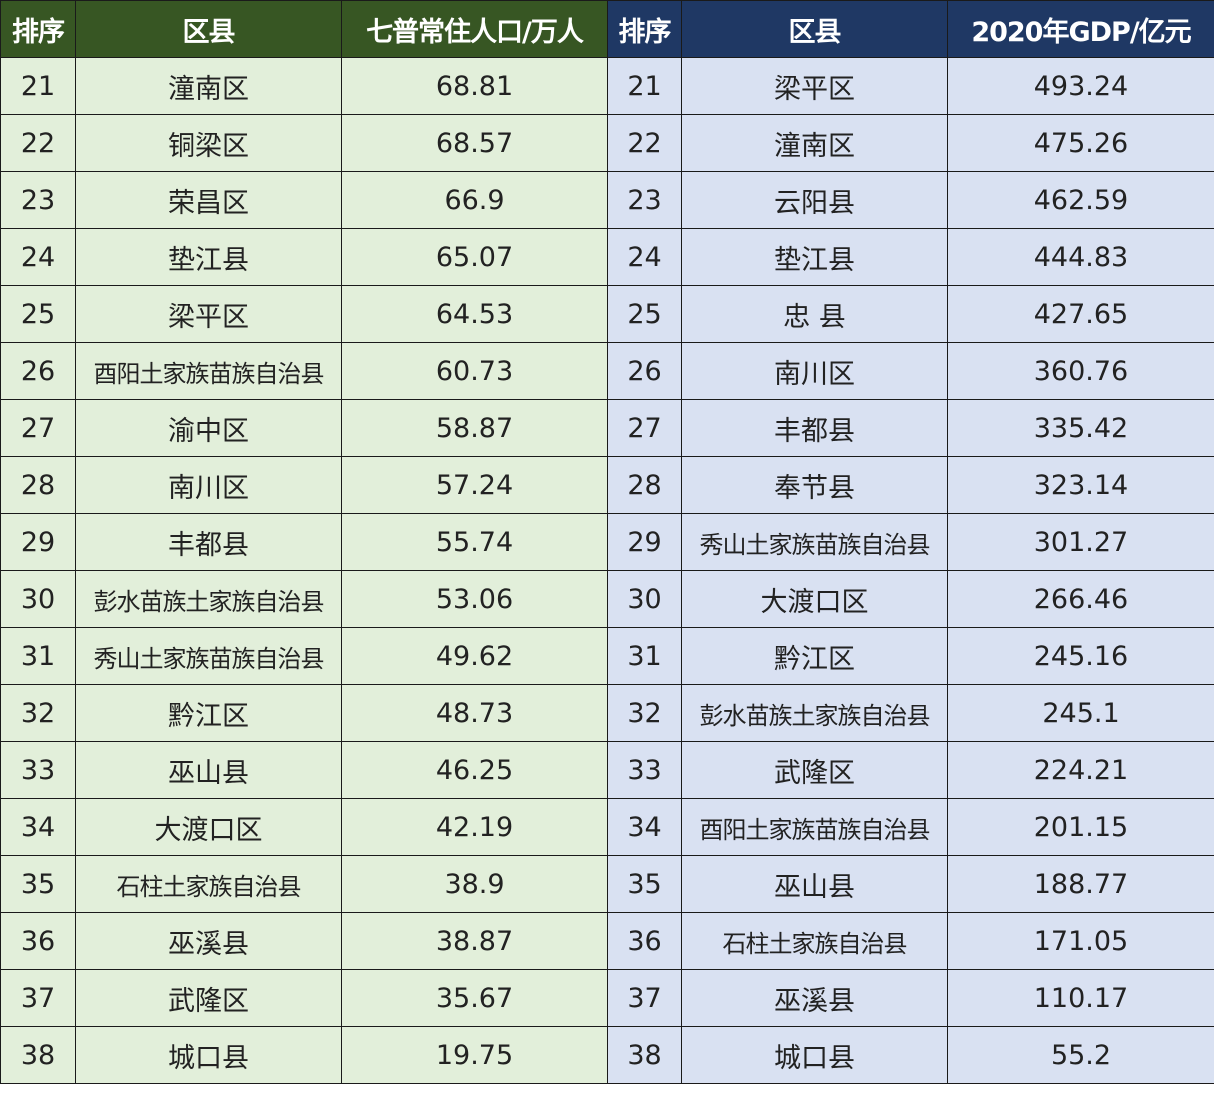 This screenshot has width=1214, height=1104. What do you see at coordinates (208, 200) in the screenshot?
I see `cell-left-district: 荣昌区` at bounding box center [208, 200].